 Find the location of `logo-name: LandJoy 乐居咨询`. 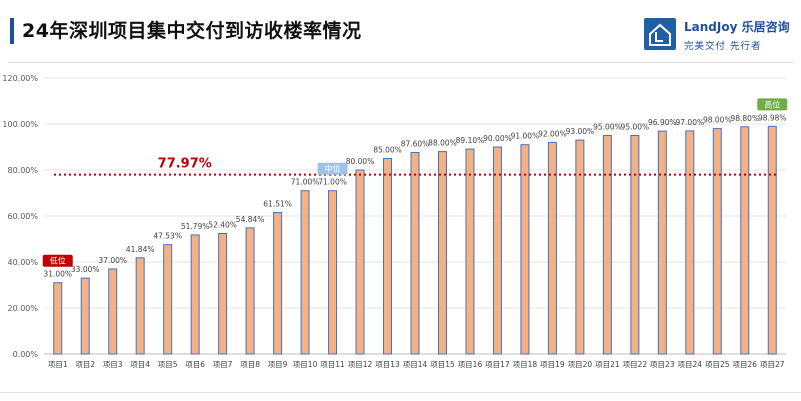

logo-name: LandJoy 乐居咨询 is located at coordinates (737, 27).